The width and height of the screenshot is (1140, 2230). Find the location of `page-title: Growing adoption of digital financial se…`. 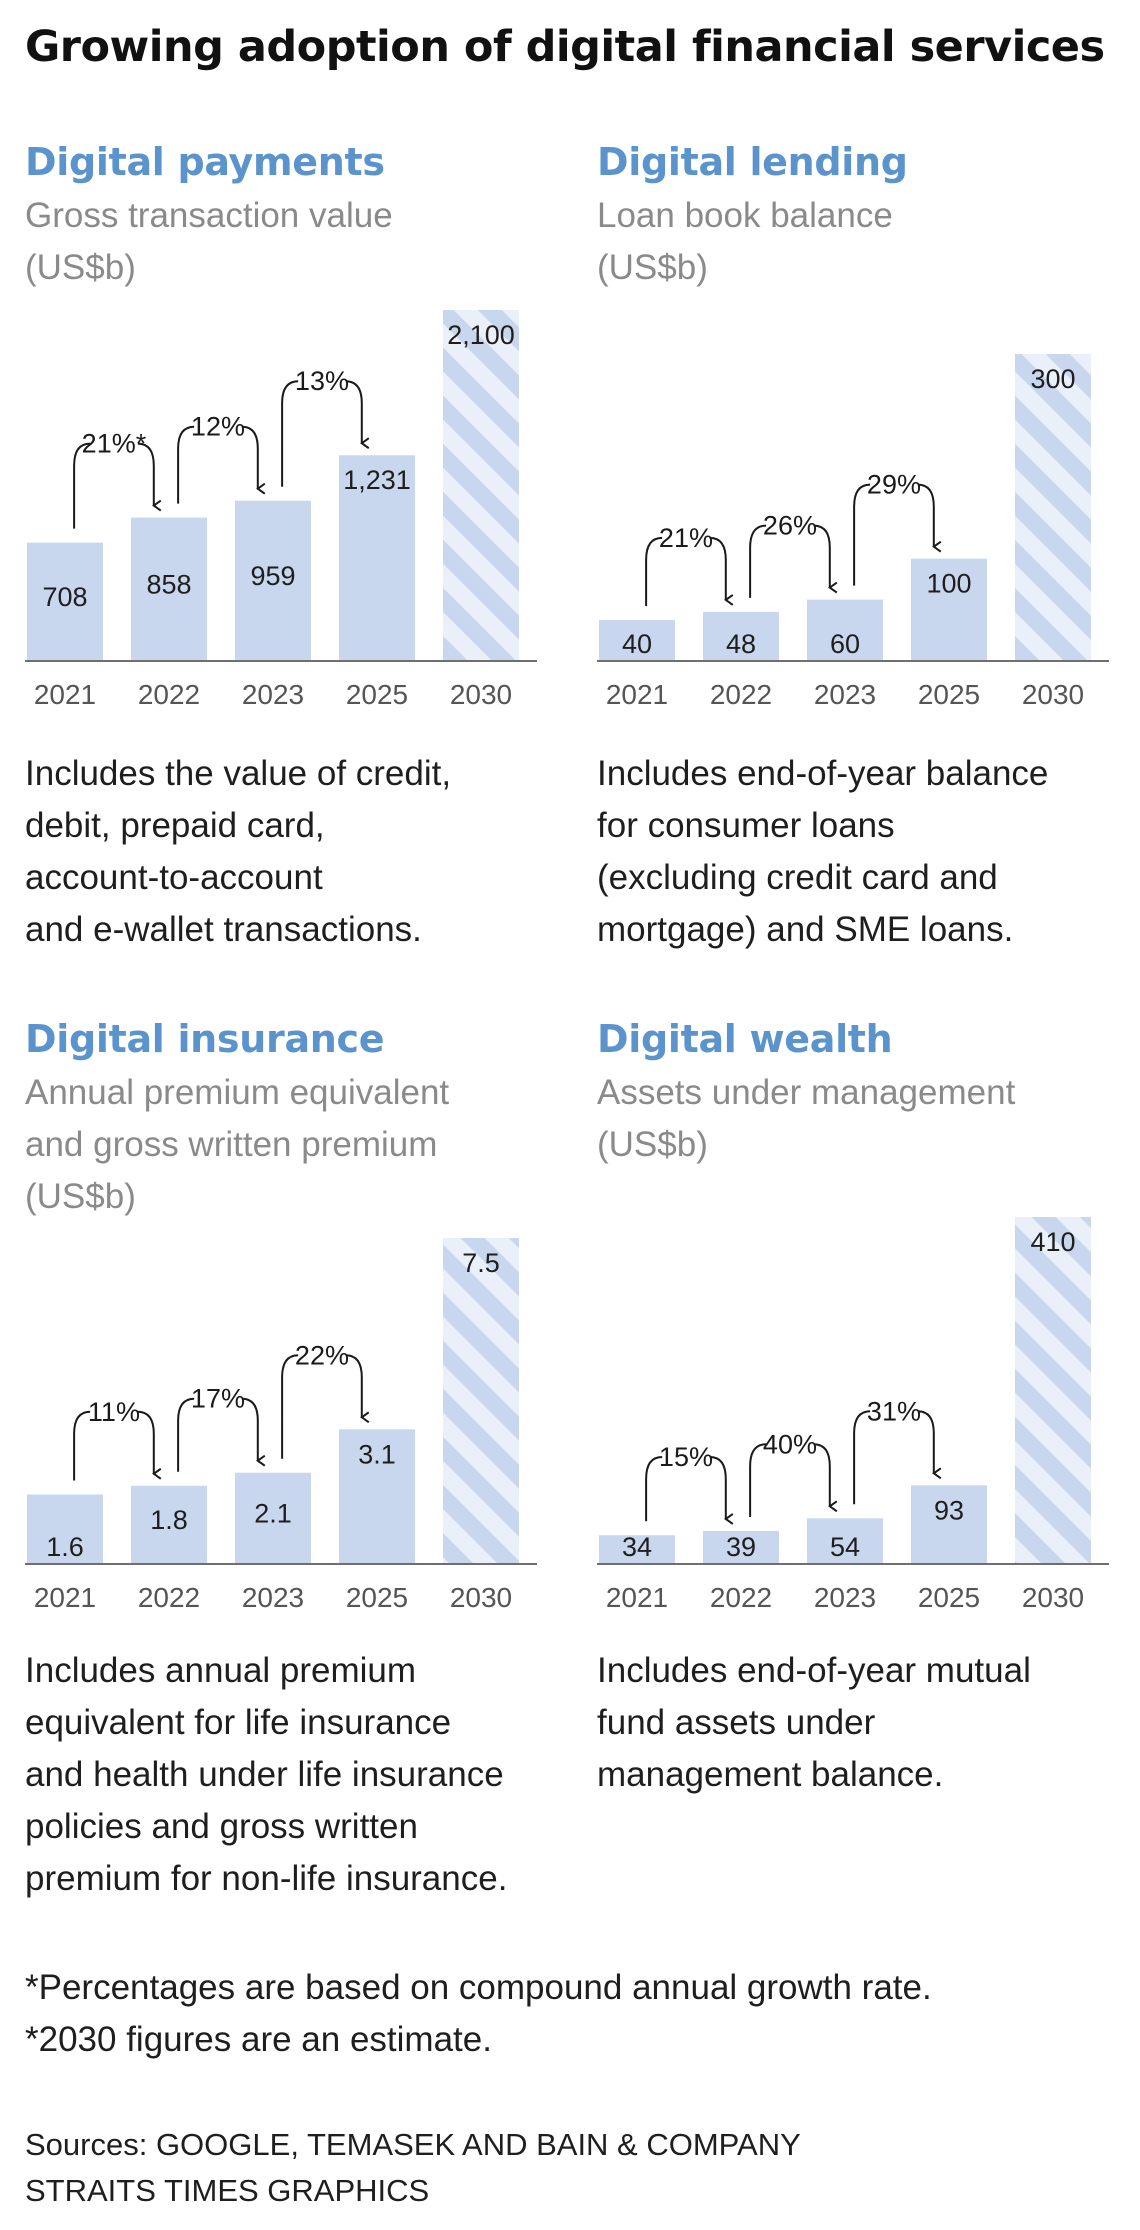

page-title: Growing adoption of digital financial se… is located at coordinates (565, 47).